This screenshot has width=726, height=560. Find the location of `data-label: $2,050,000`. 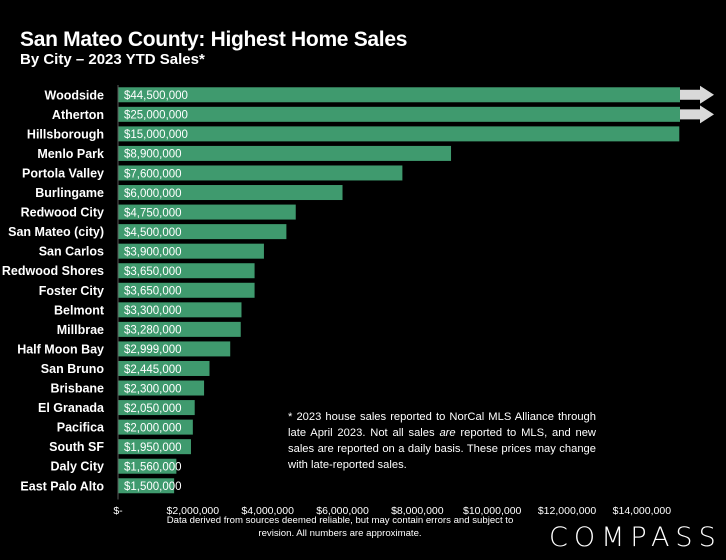

data-label: $2,050,000 is located at coordinates (153, 409).